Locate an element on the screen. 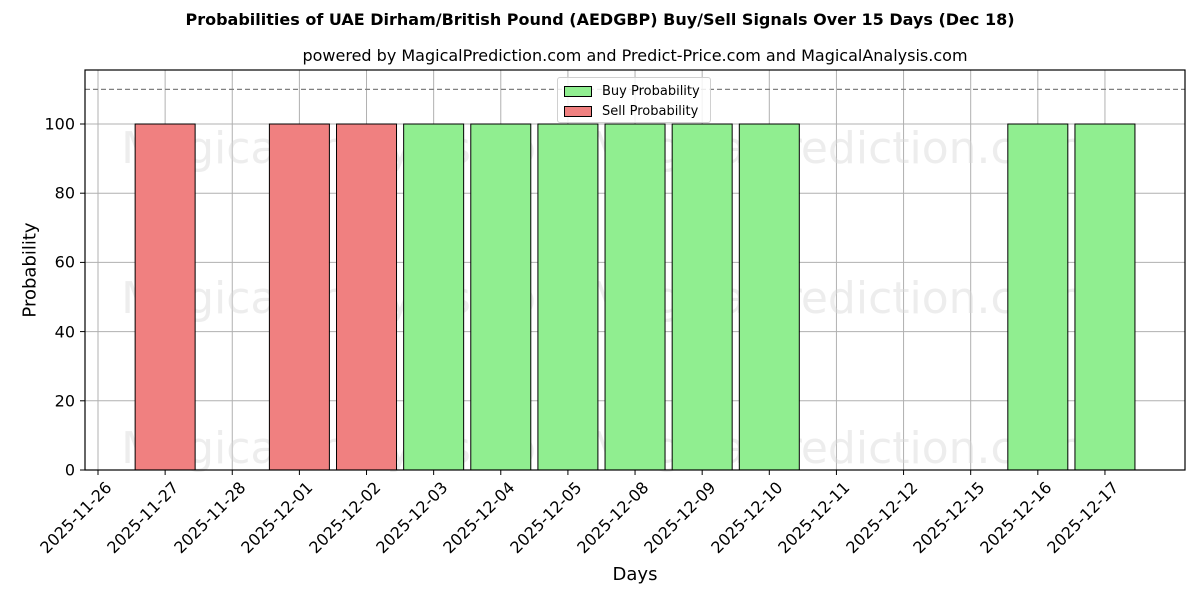 Image resolution: width=1200 pixels, height=600 pixels. legend-buy-label: Buy Probability is located at coordinates (651, 91).